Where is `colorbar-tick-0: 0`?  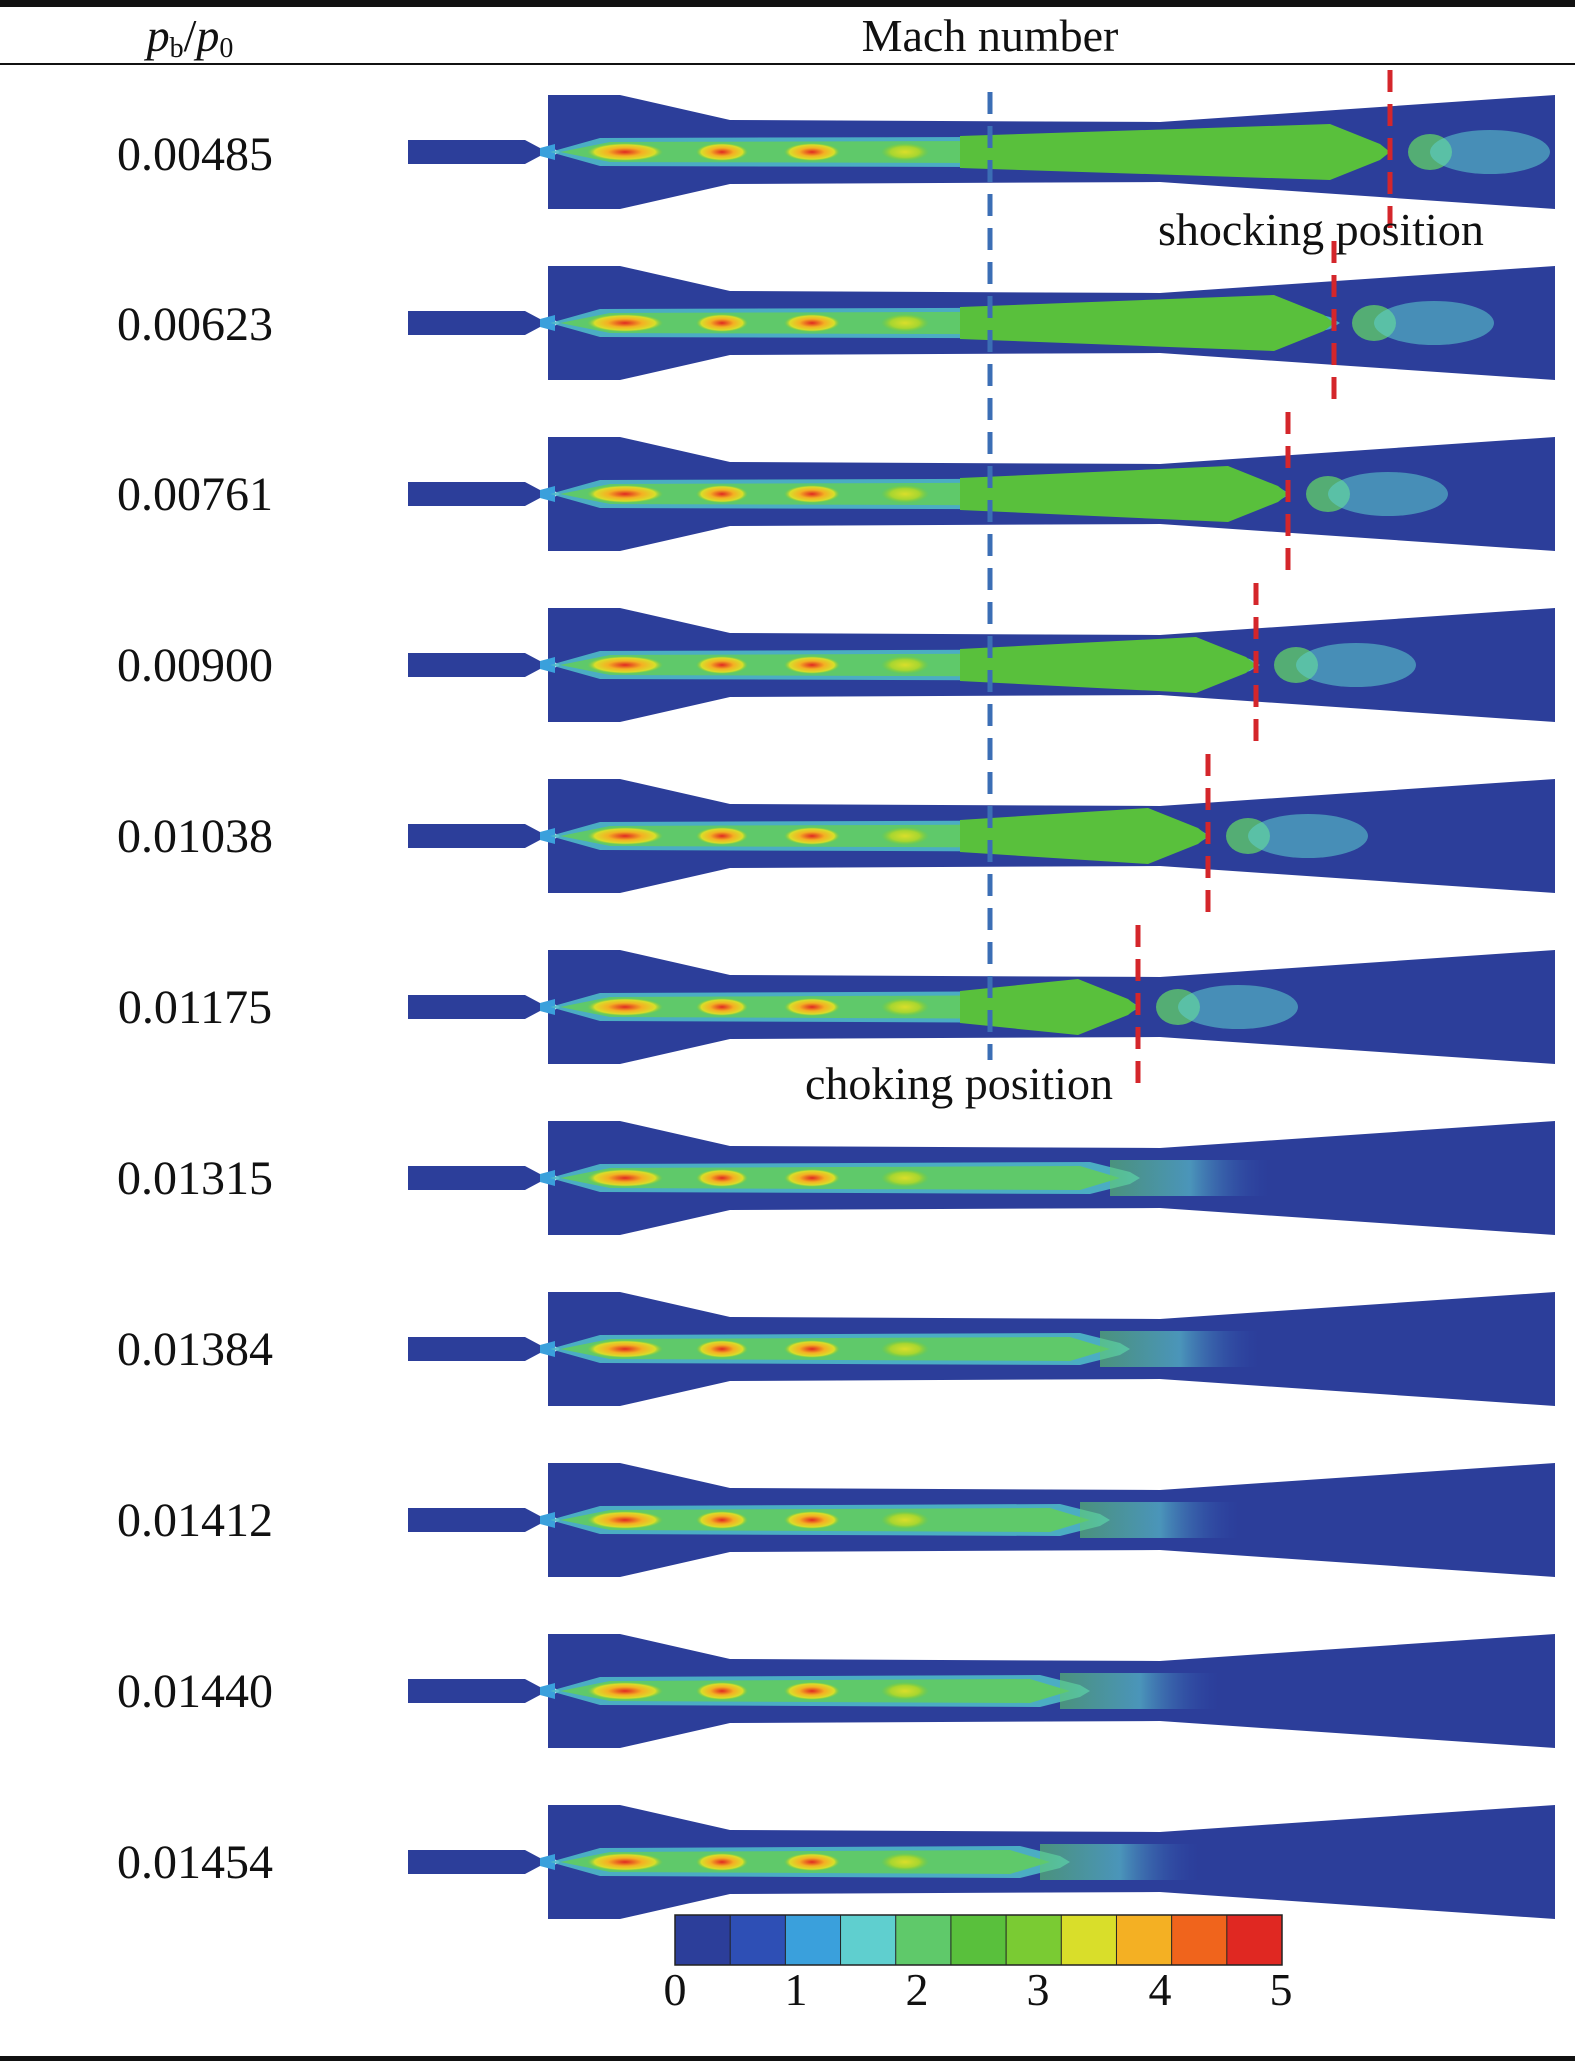 colorbar-tick-0: 0 is located at coordinates (675, 1989).